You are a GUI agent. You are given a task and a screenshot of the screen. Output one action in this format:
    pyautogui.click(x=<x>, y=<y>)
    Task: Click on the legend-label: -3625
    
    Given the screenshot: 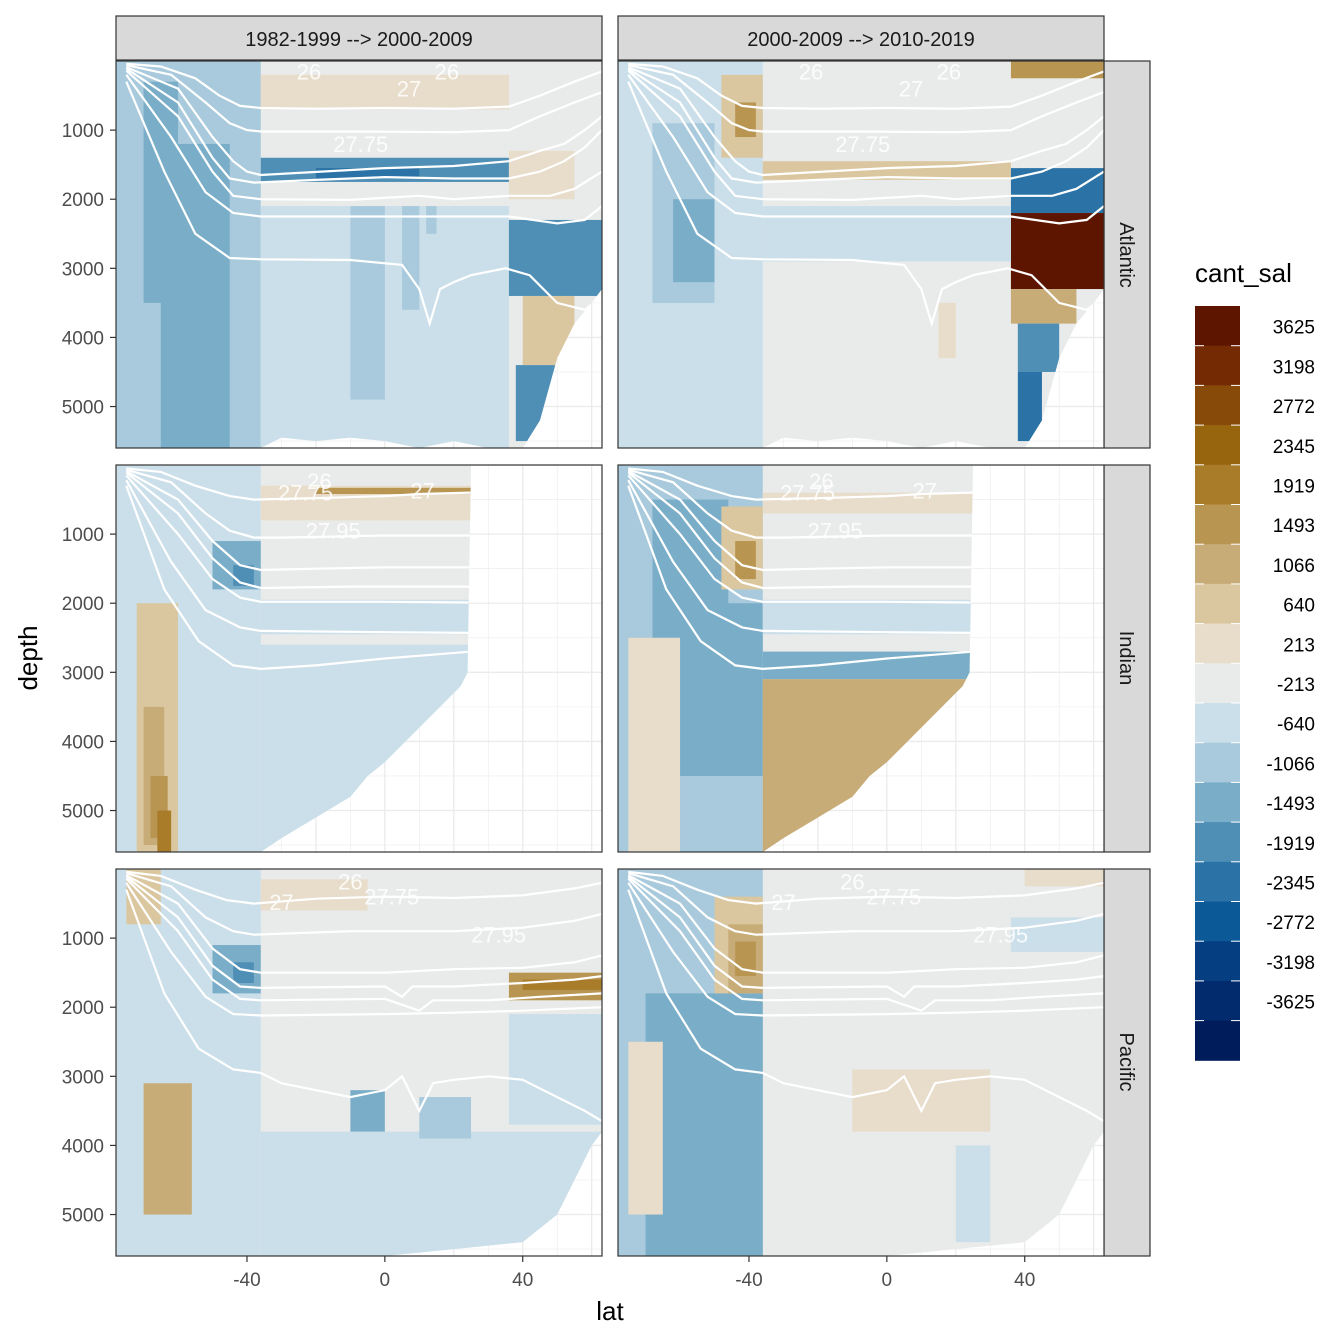 What is the action you would take?
    pyautogui.click(x=1290, y=1003)
    